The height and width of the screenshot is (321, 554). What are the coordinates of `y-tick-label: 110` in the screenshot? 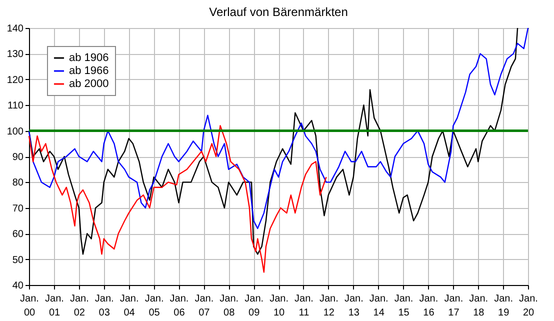 It's located at (16, 106).